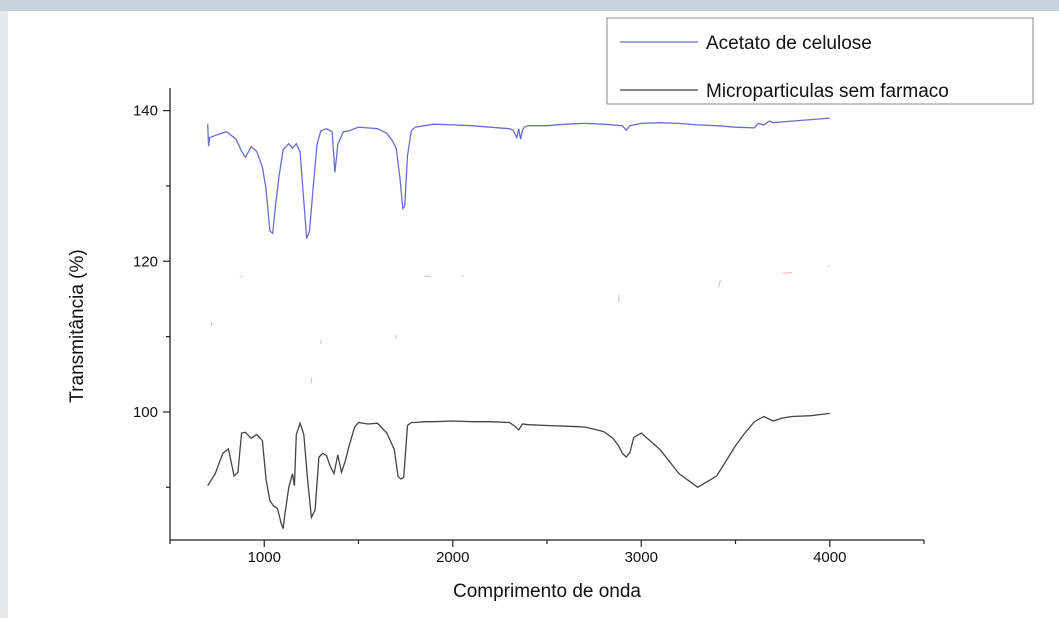 The width and height of the screenshot is (1059, 618). I want to click on window-top-strip, so click(529, 5).